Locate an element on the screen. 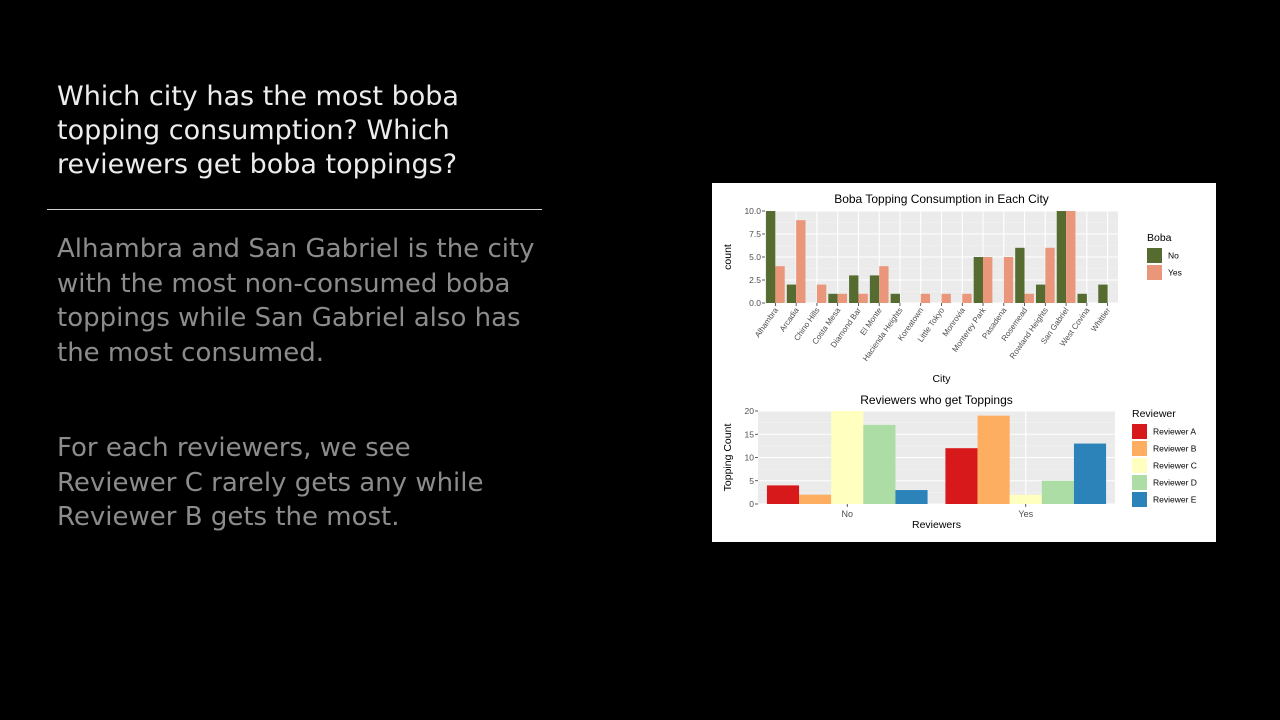  x-tick-label: Whittier is located at coordinates (1100, 320).